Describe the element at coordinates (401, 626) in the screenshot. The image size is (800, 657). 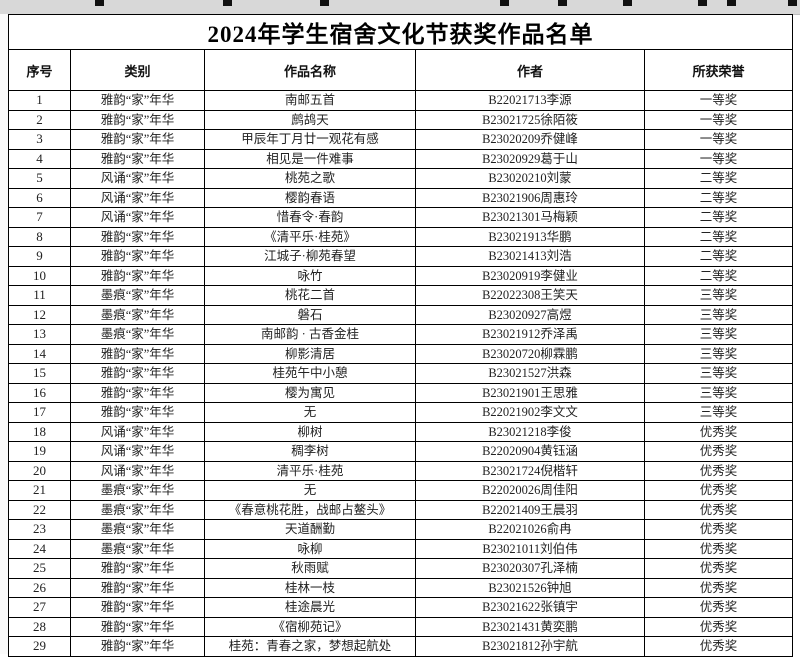
I see `table-row: 28 雅韵“家”年华 《宿柳苑记》 B23021431黄奕鹏 优秀奖` at that location.